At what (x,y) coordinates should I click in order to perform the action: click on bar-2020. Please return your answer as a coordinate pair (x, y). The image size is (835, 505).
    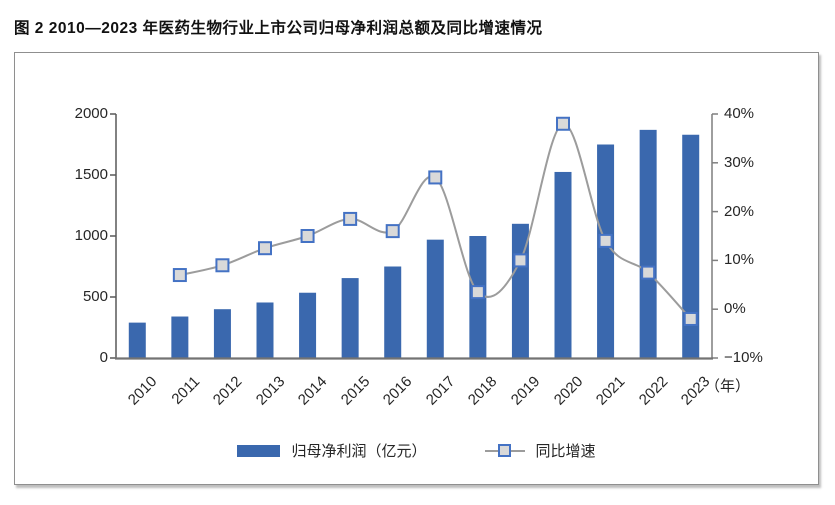
    Looking at the image, I should click on (563, 264).